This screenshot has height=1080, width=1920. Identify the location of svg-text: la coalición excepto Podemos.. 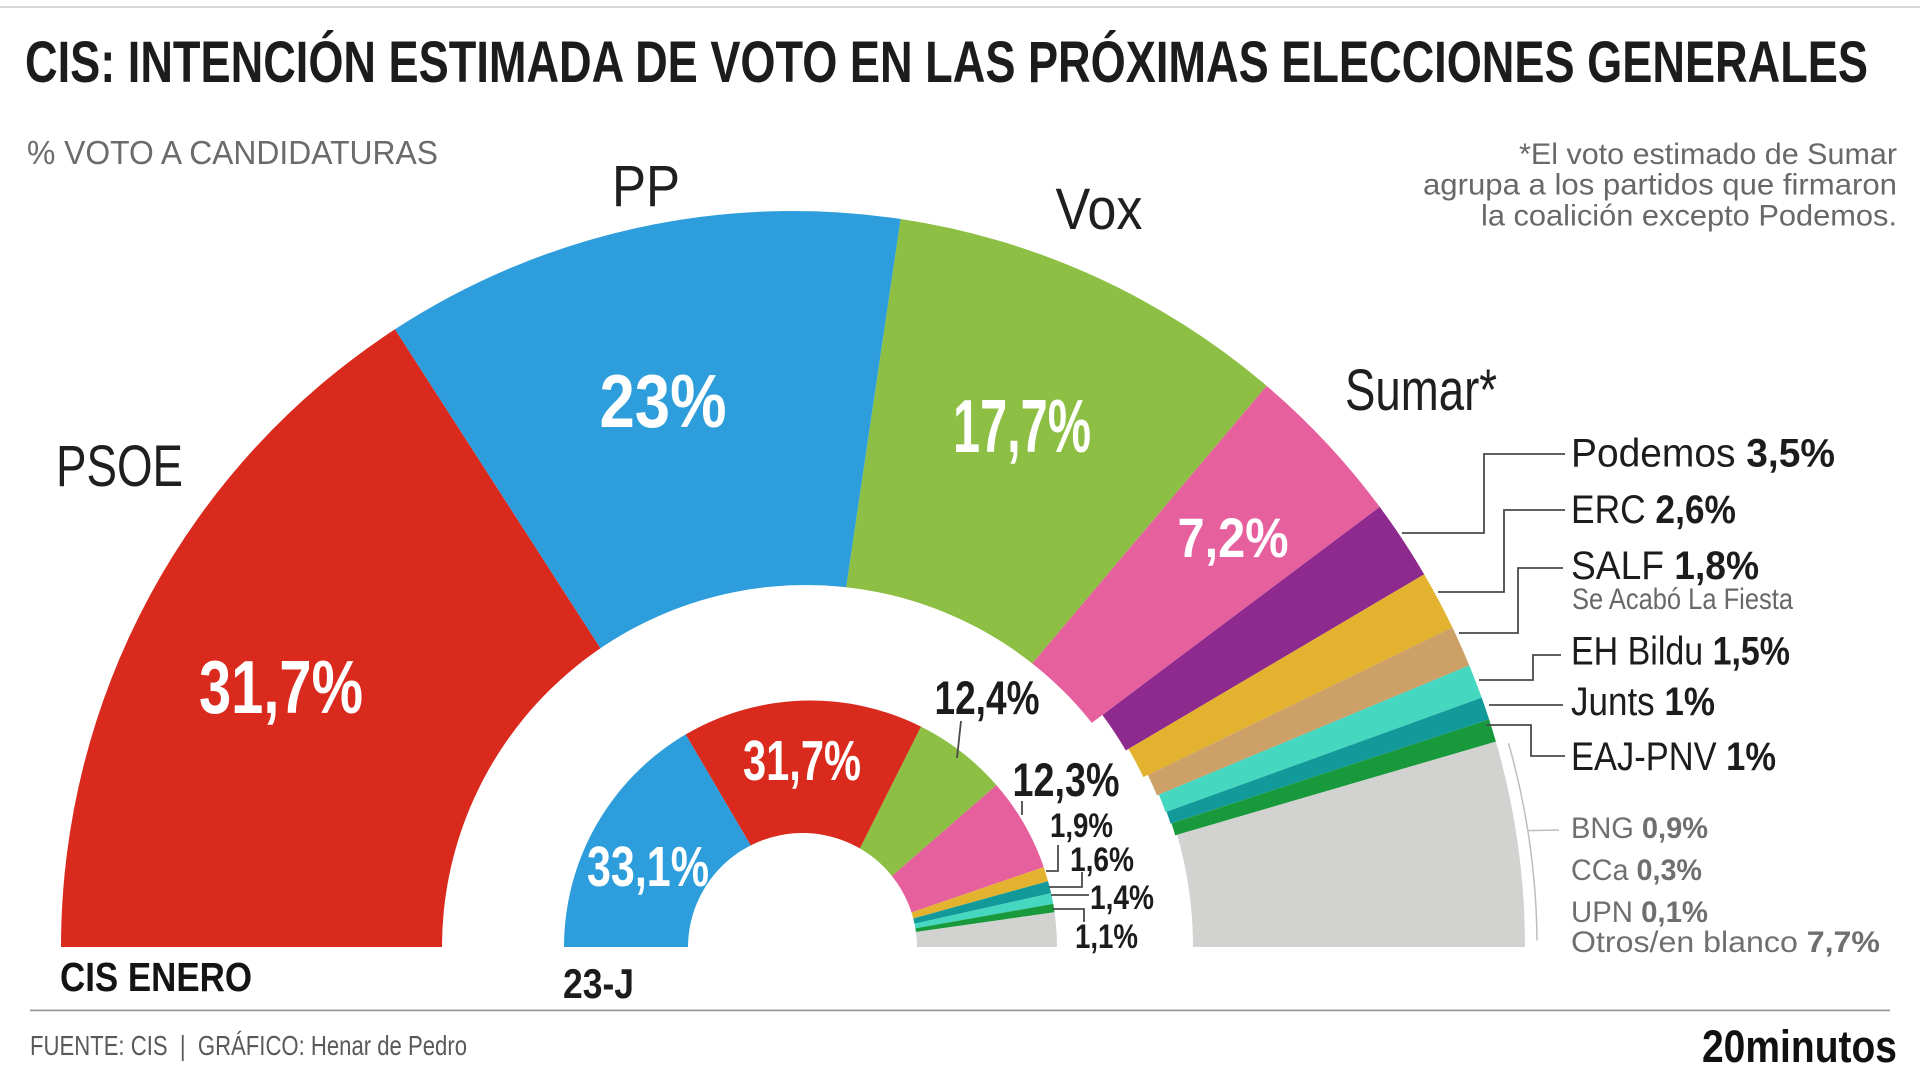
(1689, 216).